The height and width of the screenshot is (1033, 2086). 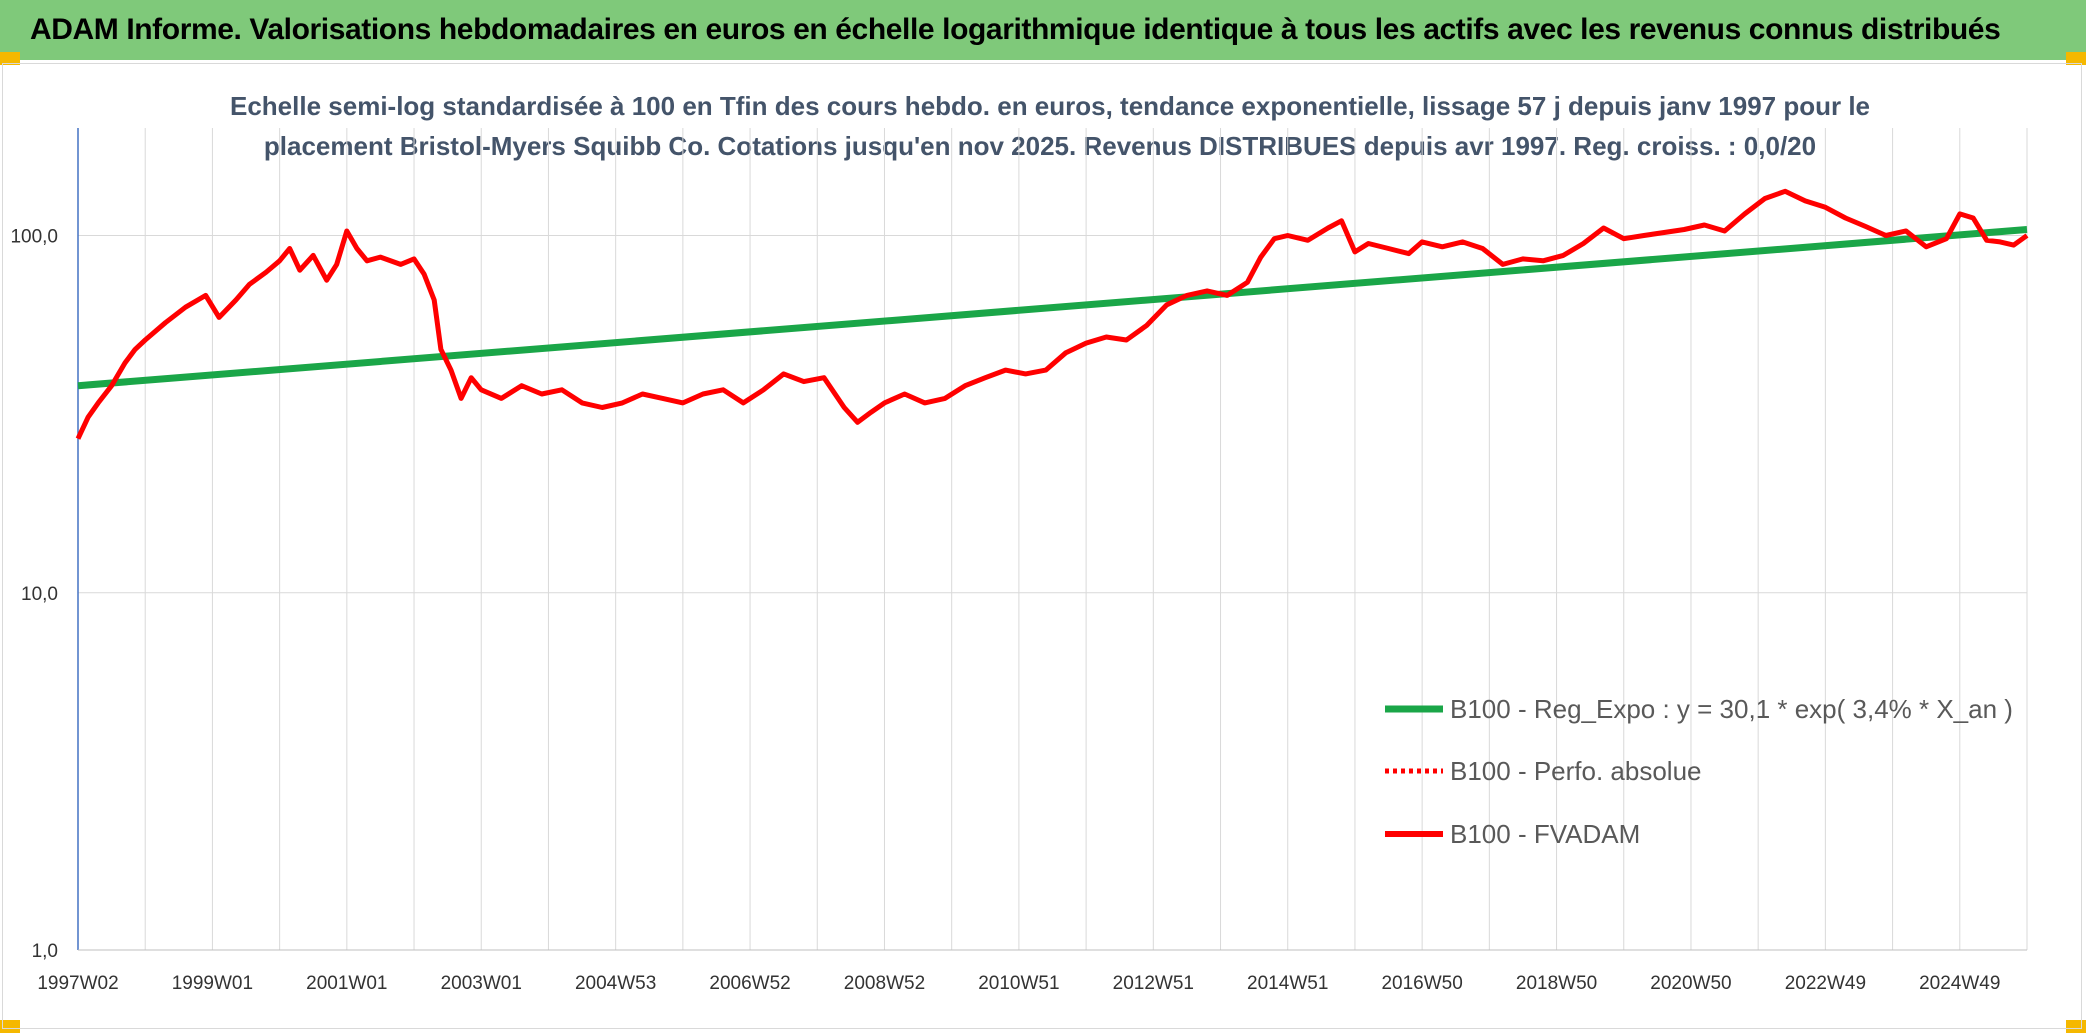 I want to click on x-tick-label: 2001W01, so click(x=346, y=983).